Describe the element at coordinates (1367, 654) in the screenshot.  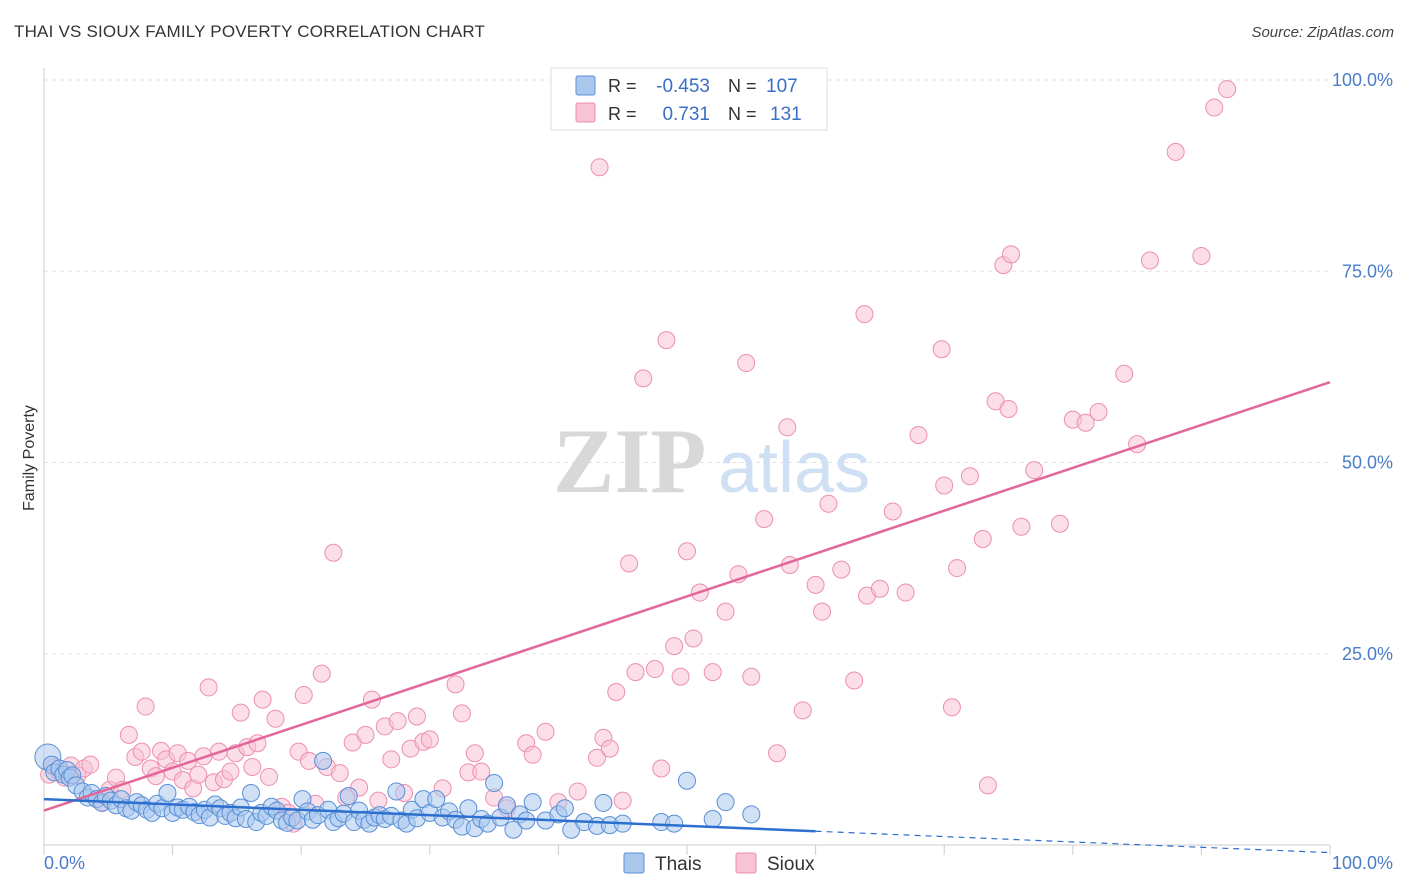
I see `y-tick-label: 25.0%` at that location.